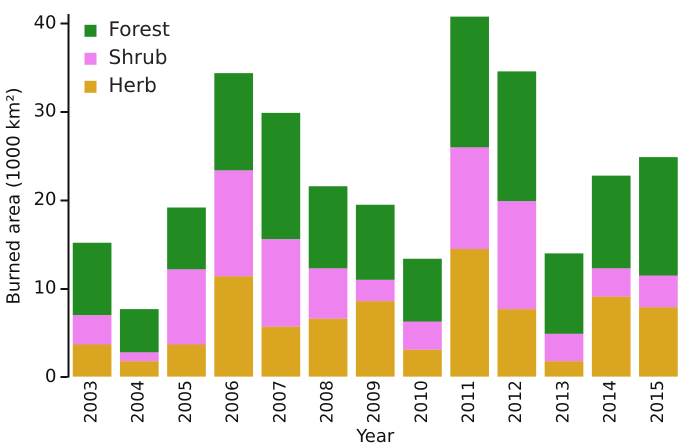 Image resolution: width=686 pixels, height=448 pixels. I want to click on x-tick-label: 2014, so click(610, 402).